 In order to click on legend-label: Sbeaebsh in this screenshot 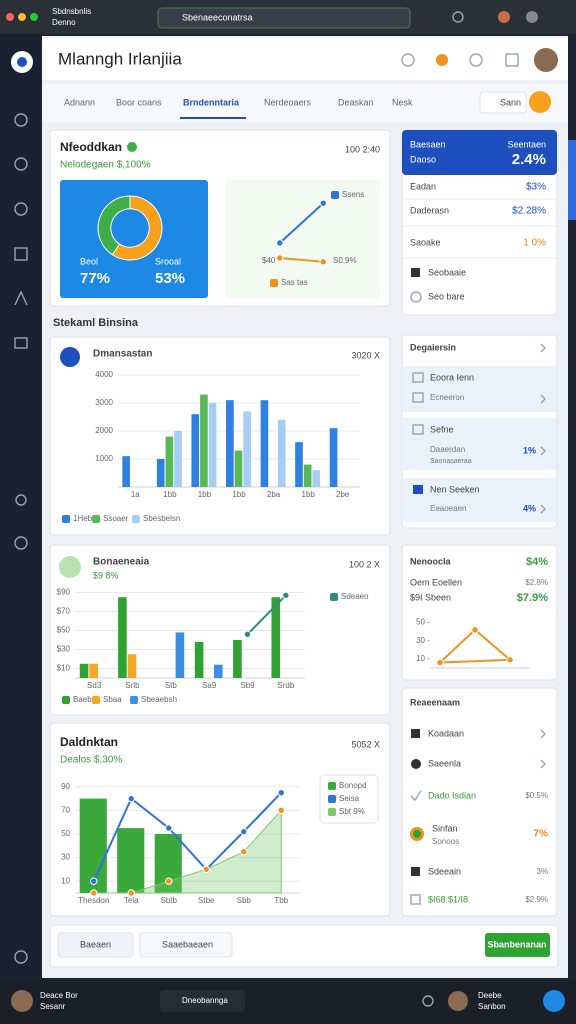, I will do `click(159, 699)`.